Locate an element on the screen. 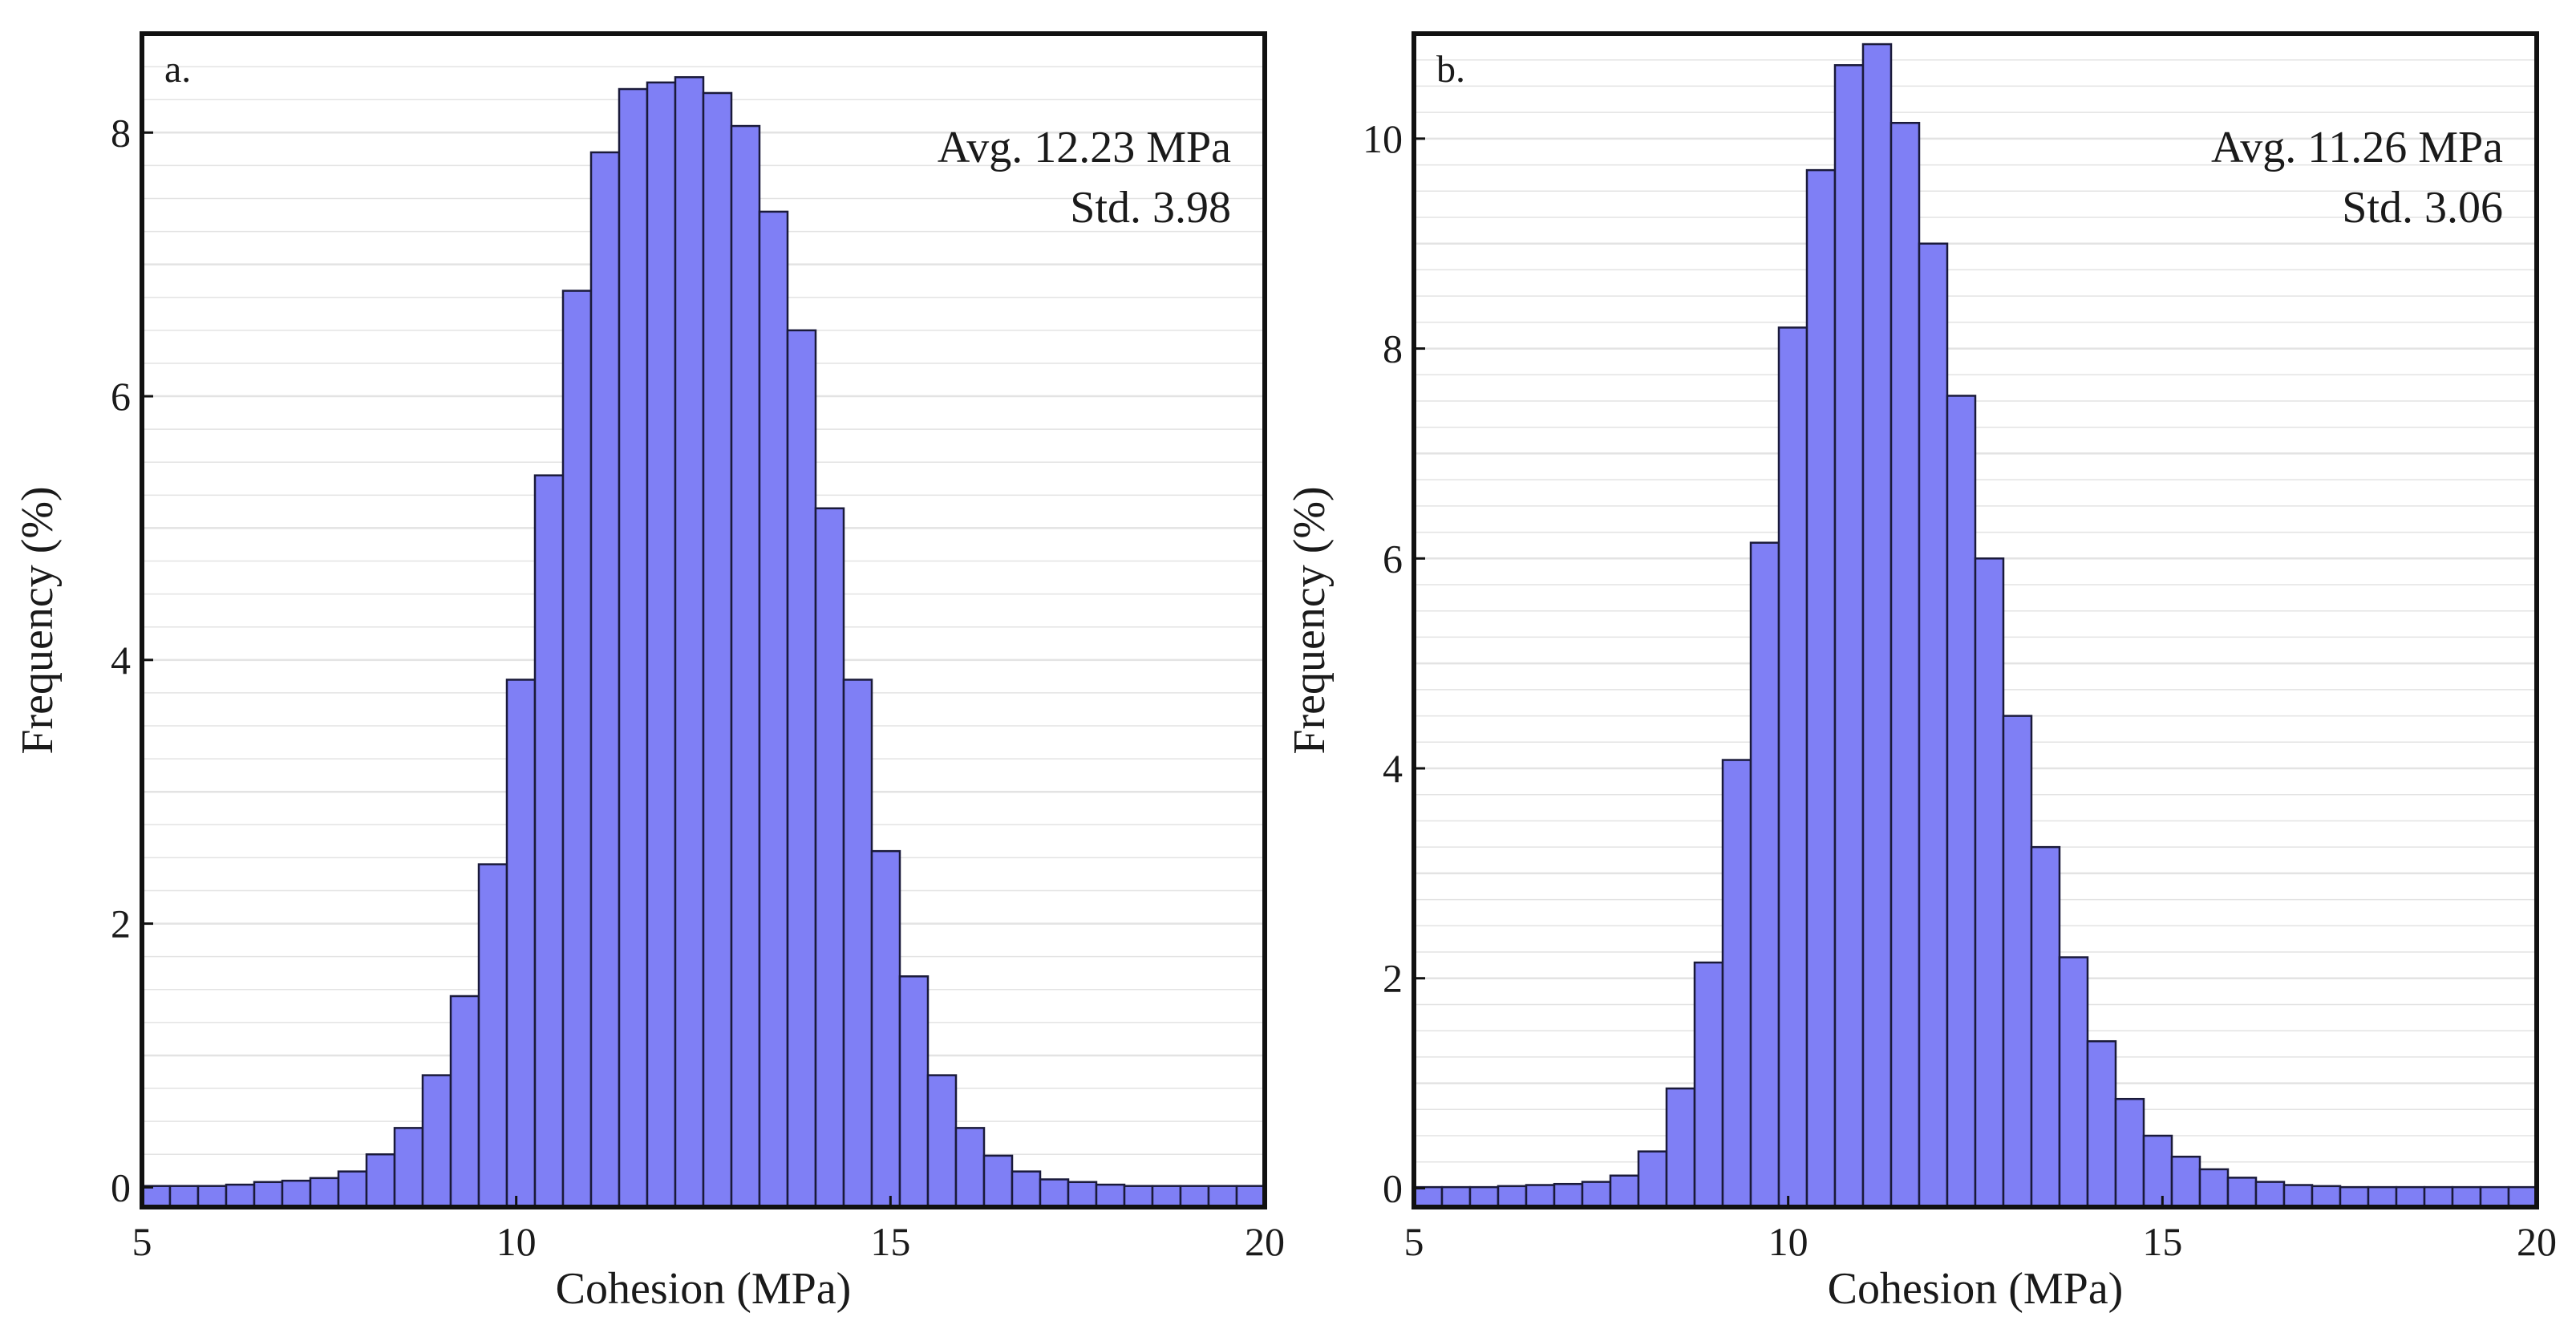 Image resolution: width=2576 pixels, height=1337 pixels. y-axis: 0 2 4 6 8 is located at coordinates (132, 659).